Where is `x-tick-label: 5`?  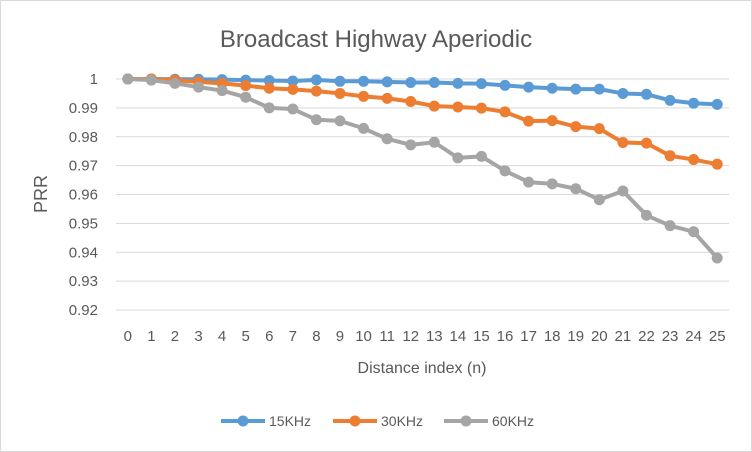 x-tick-label: 5 is located at coordinates (246, 336).